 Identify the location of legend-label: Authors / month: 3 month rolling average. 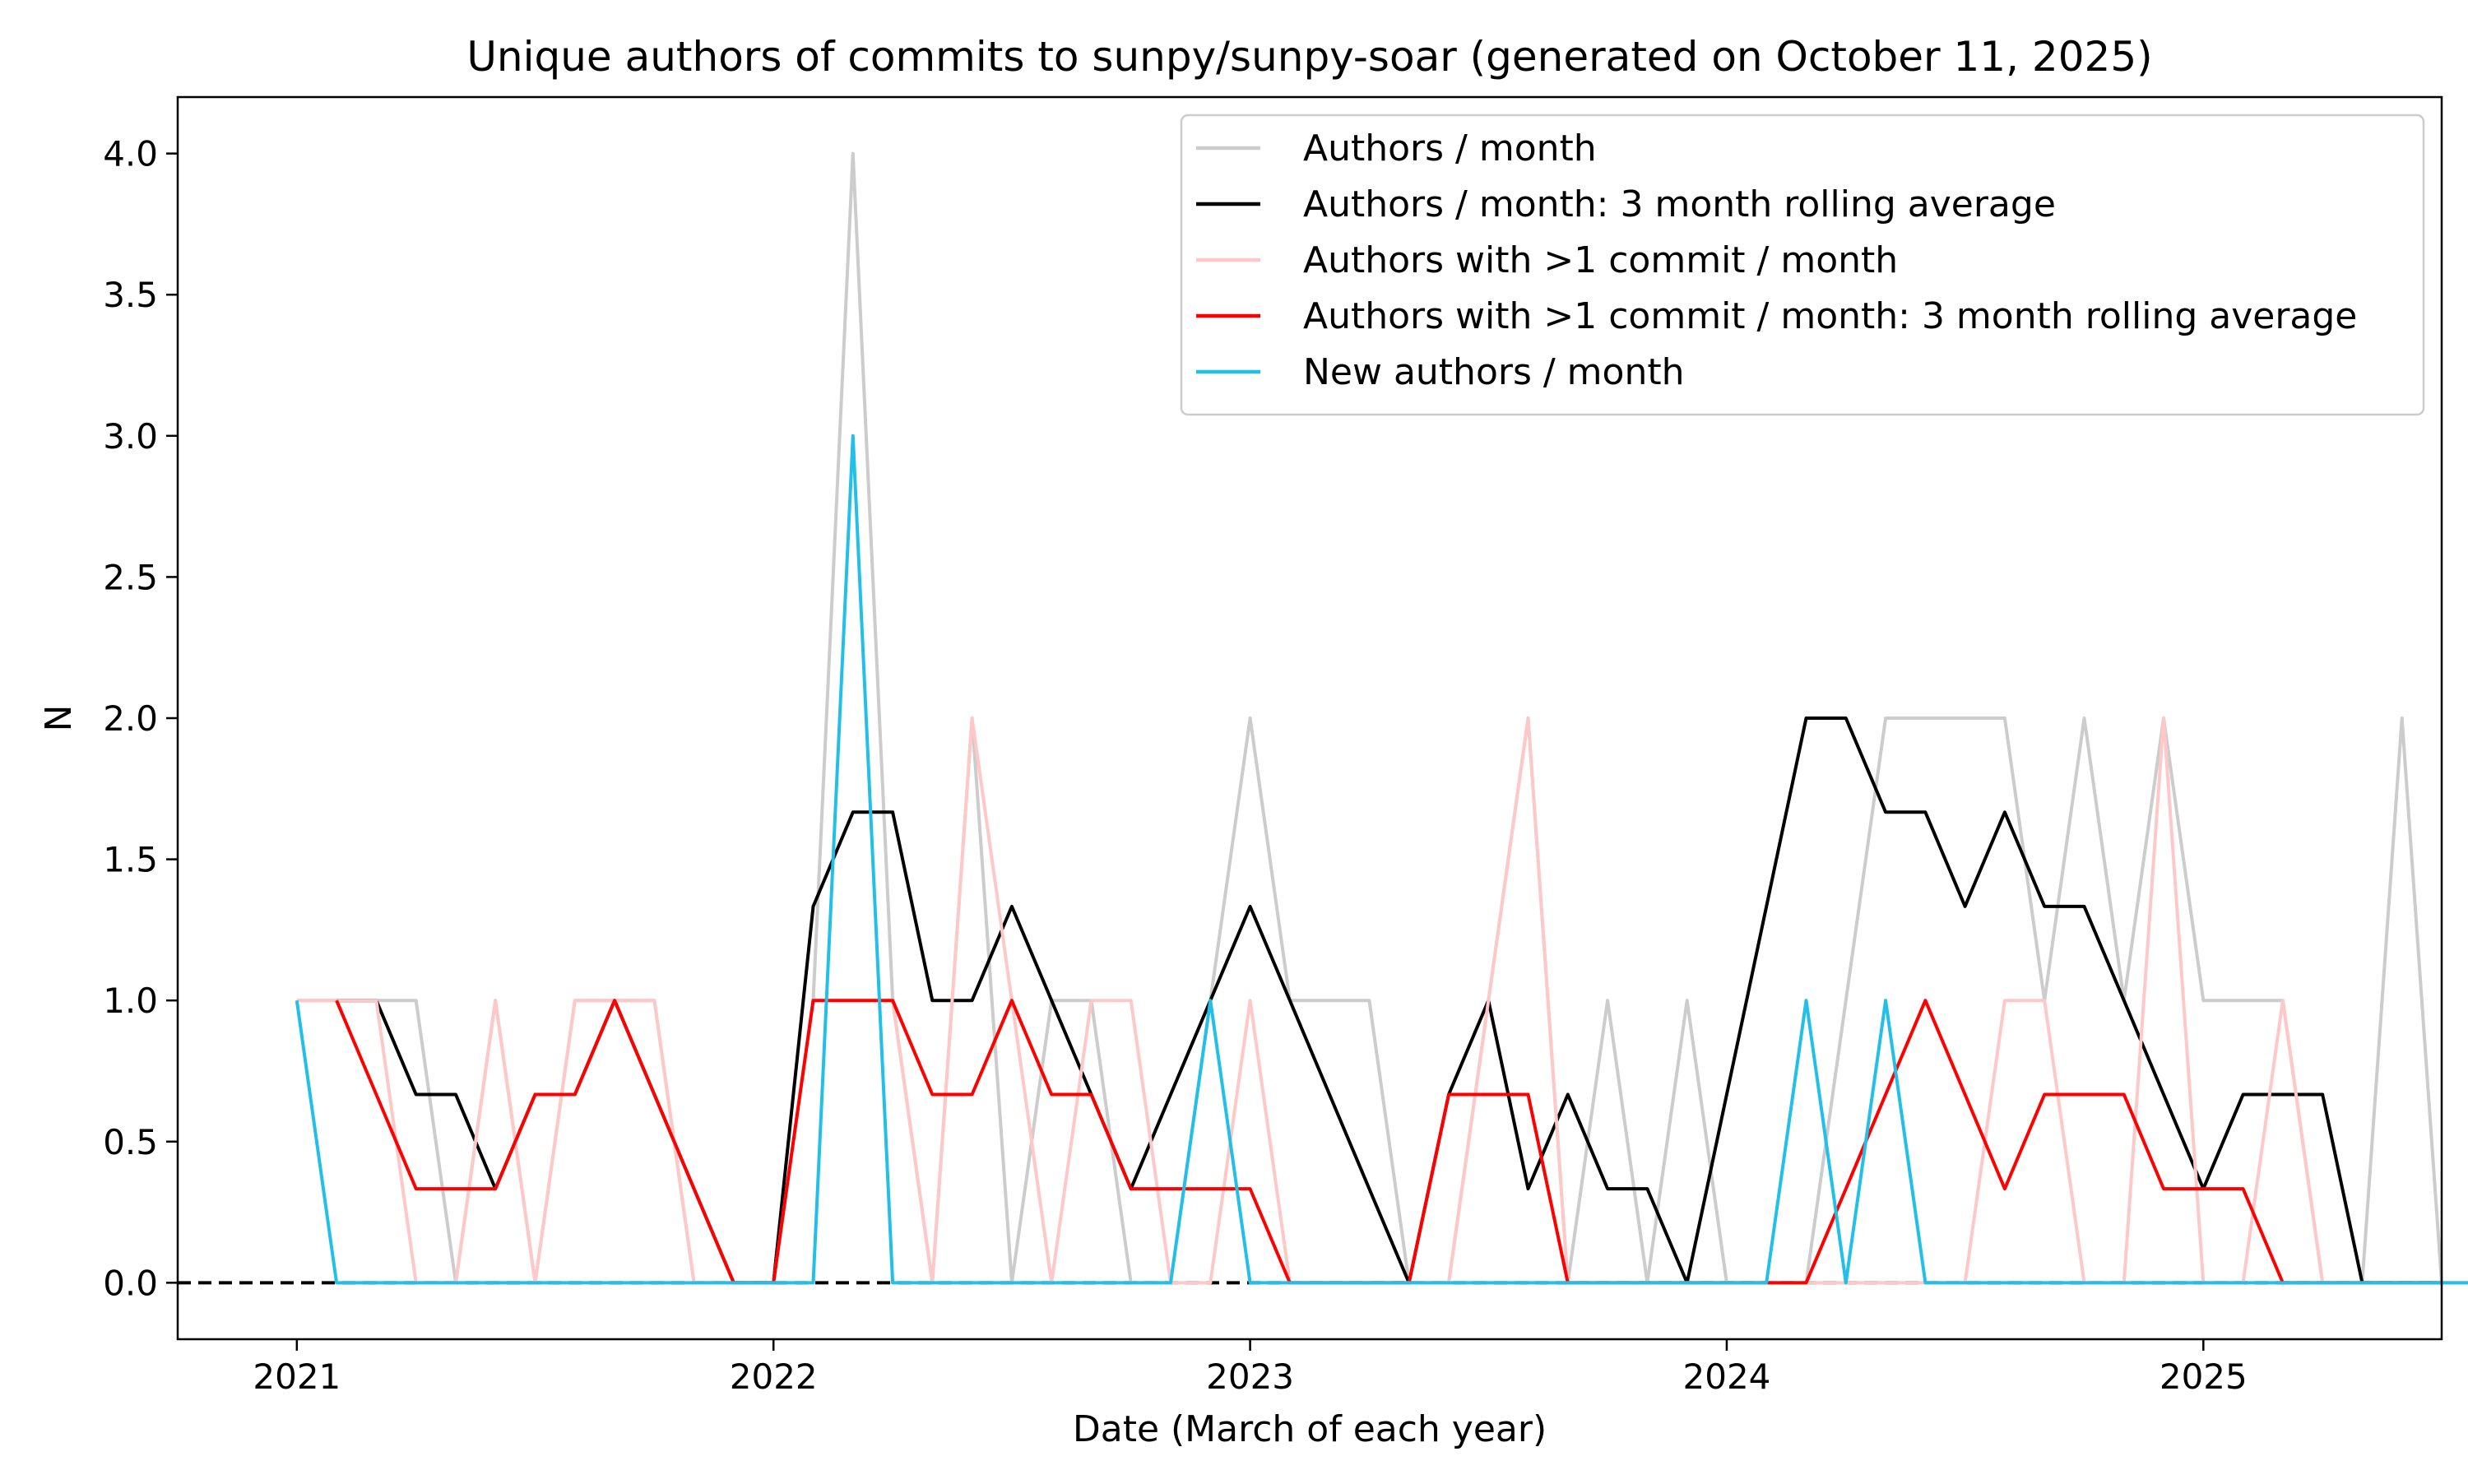
(1679, 204).